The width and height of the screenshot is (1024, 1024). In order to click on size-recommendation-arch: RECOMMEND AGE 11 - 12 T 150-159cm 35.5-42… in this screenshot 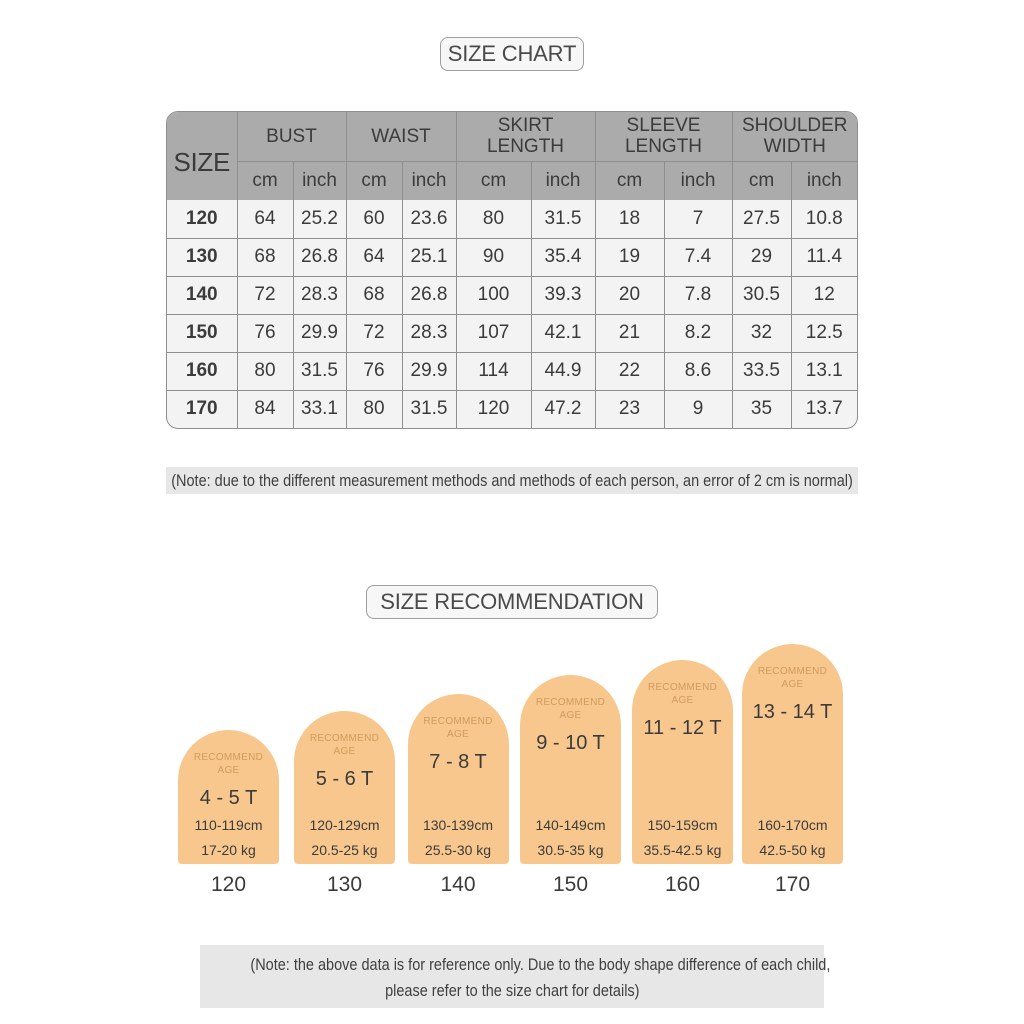, I will do `click(682, 762)`.